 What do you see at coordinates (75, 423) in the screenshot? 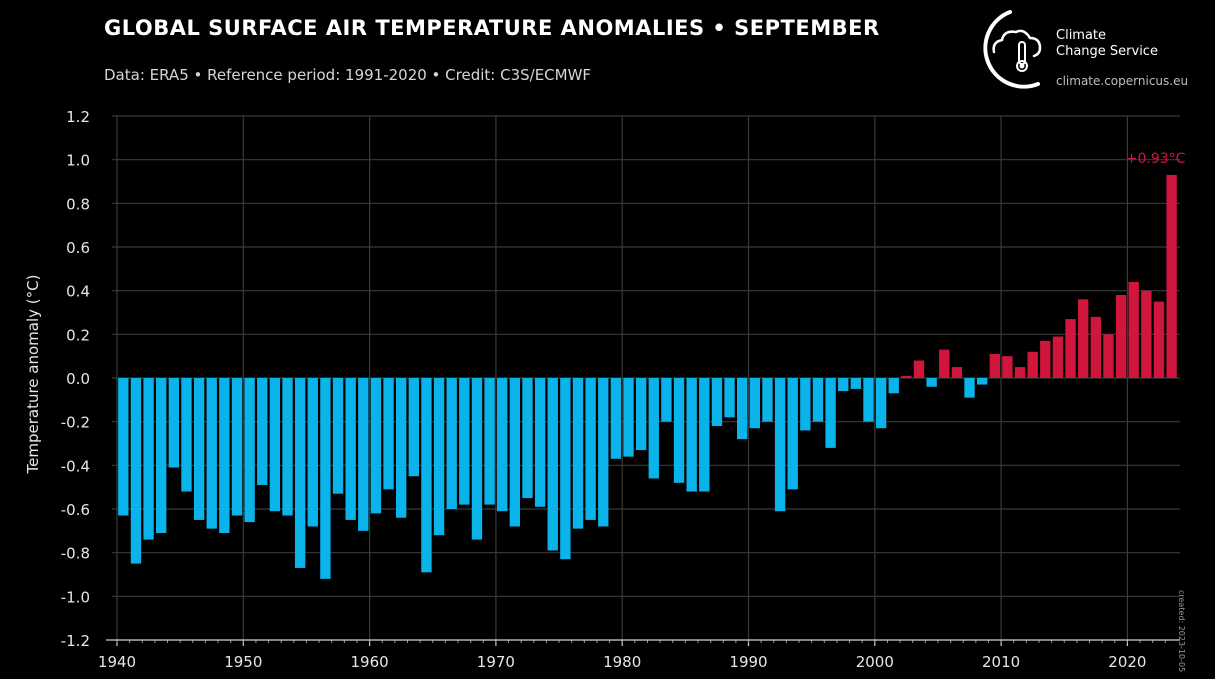
I see `y-tick-label: -0.2` at bounding box center [75, 423].